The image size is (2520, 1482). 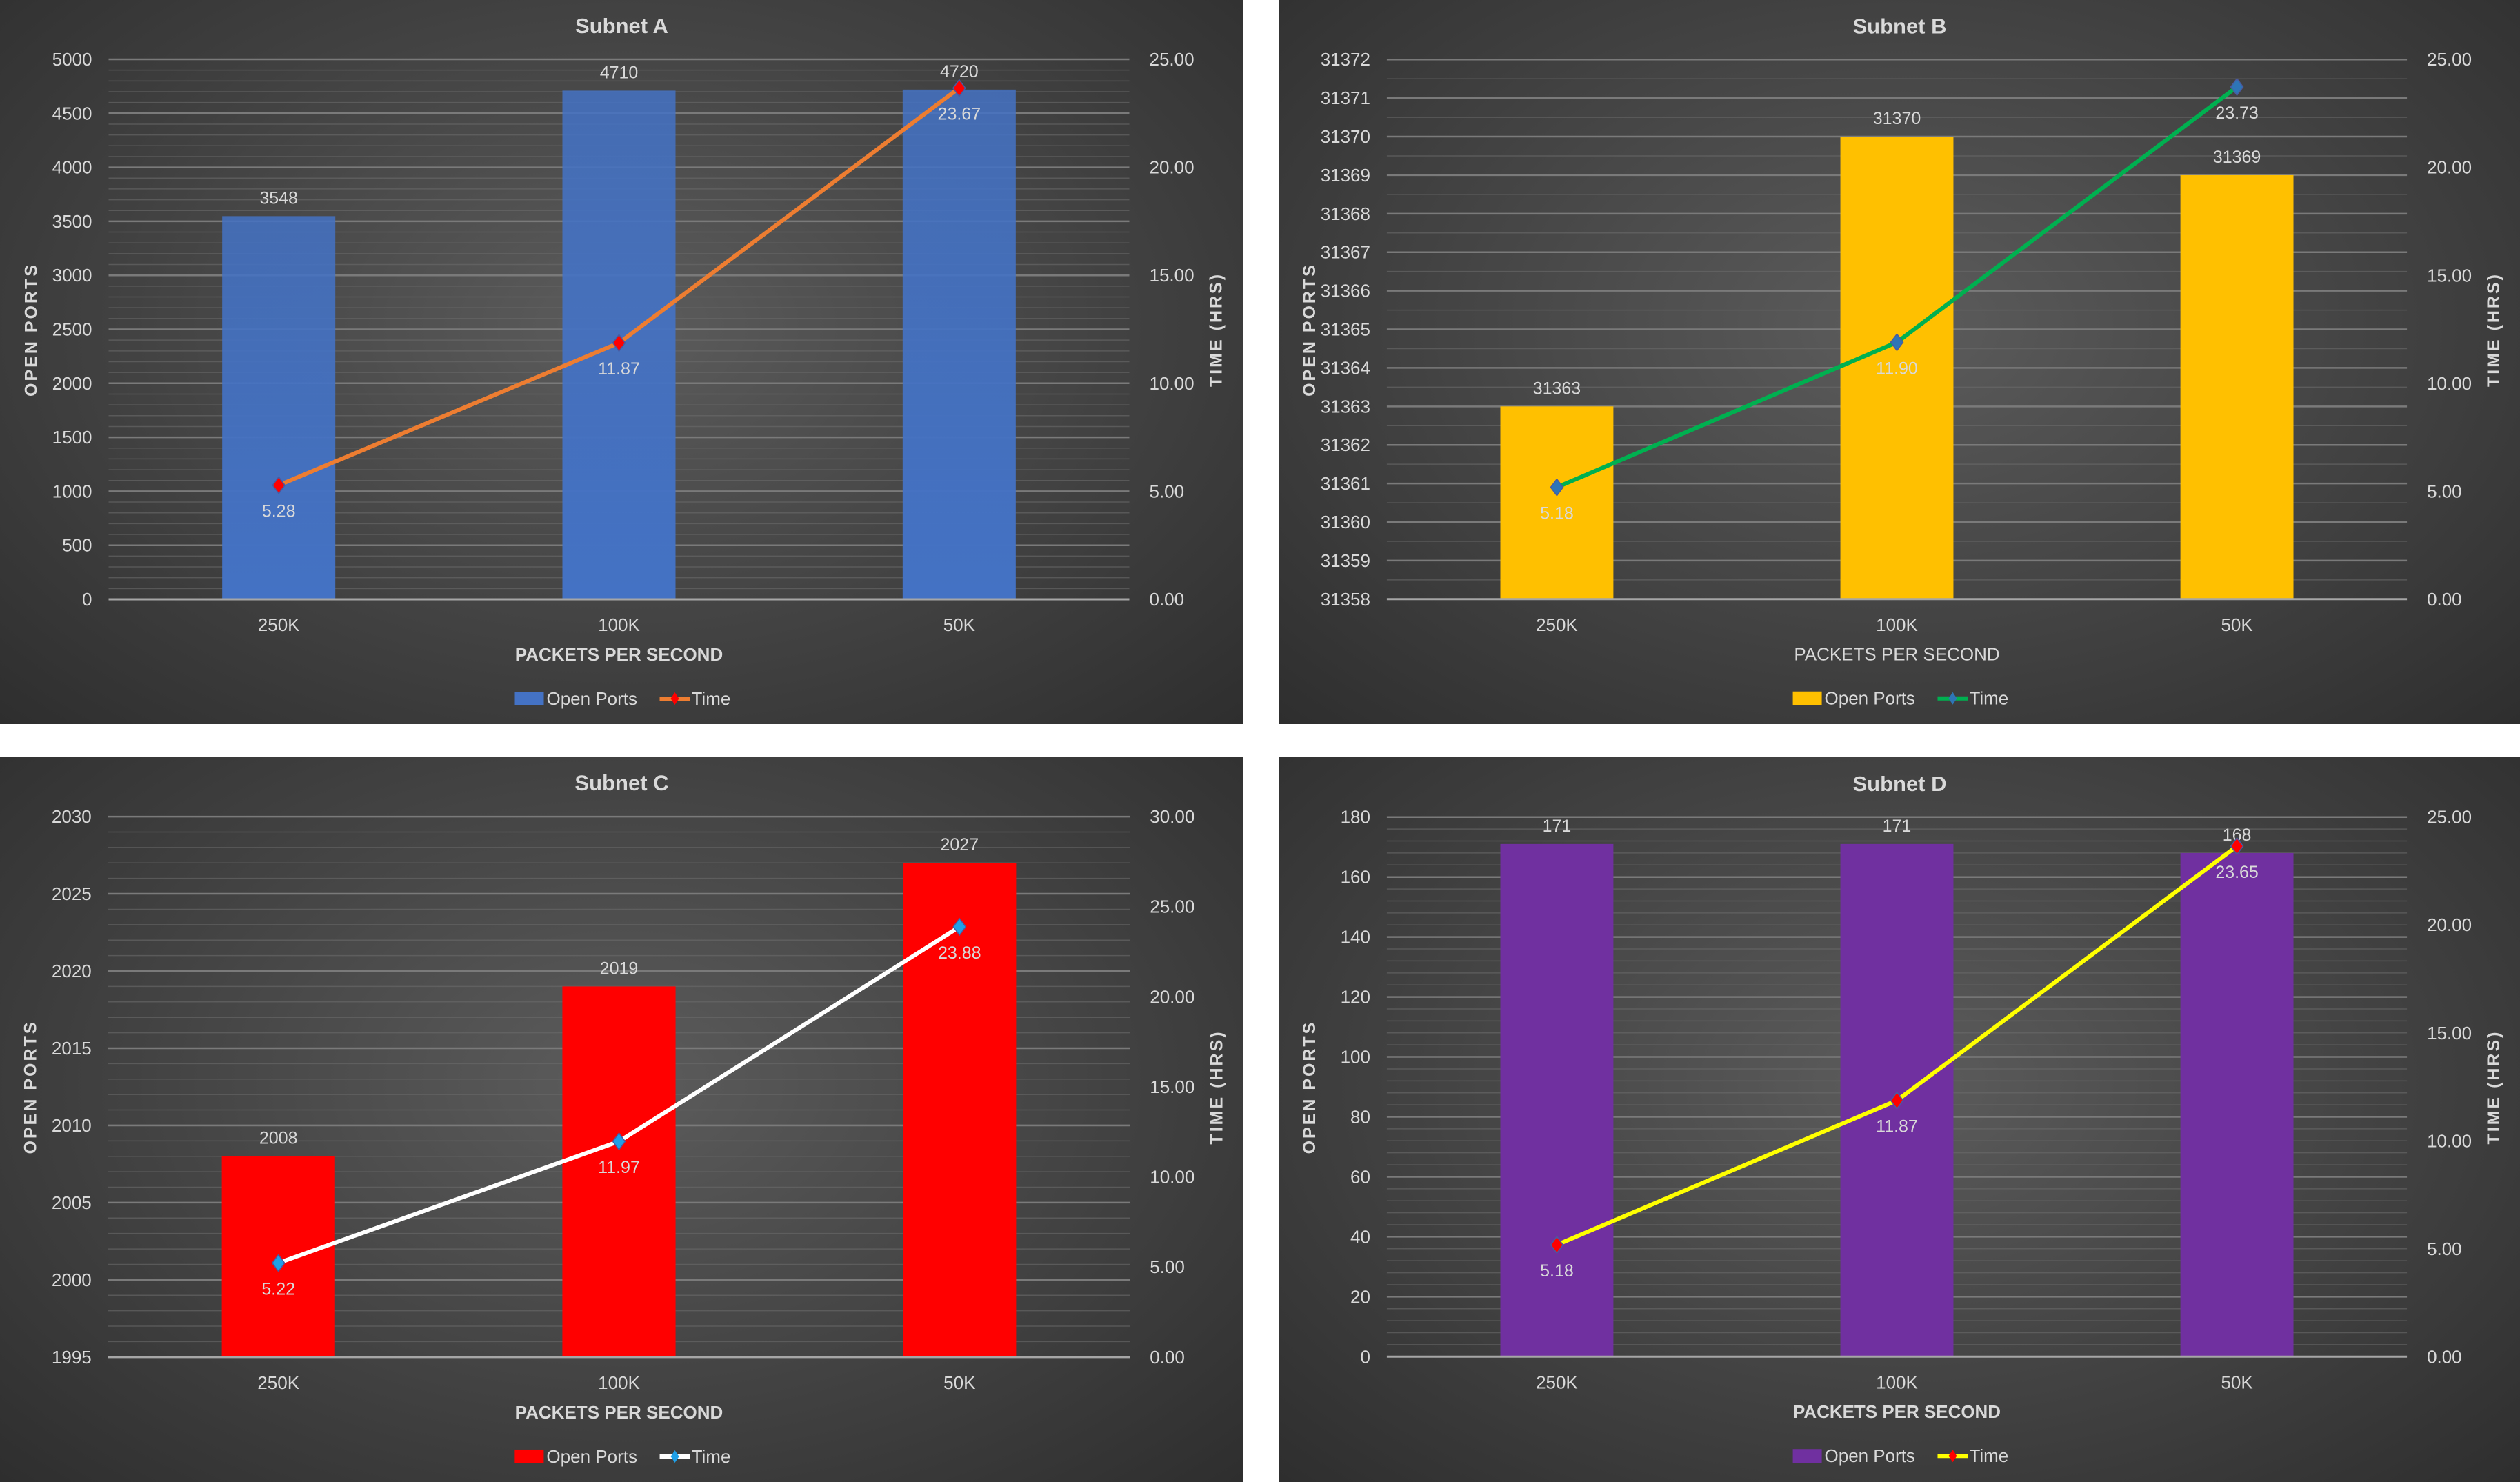 I want to click on y-tick-label: 160, so click(x=1355, y=878).